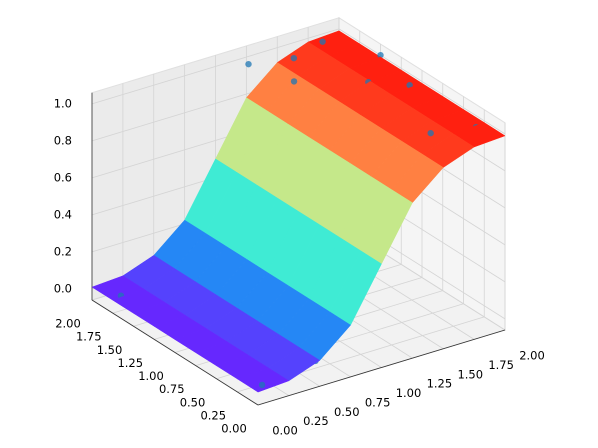 This screenshot has width=598, height=448. I want to click on z-tick-label: 1.0, so click(63, 103).